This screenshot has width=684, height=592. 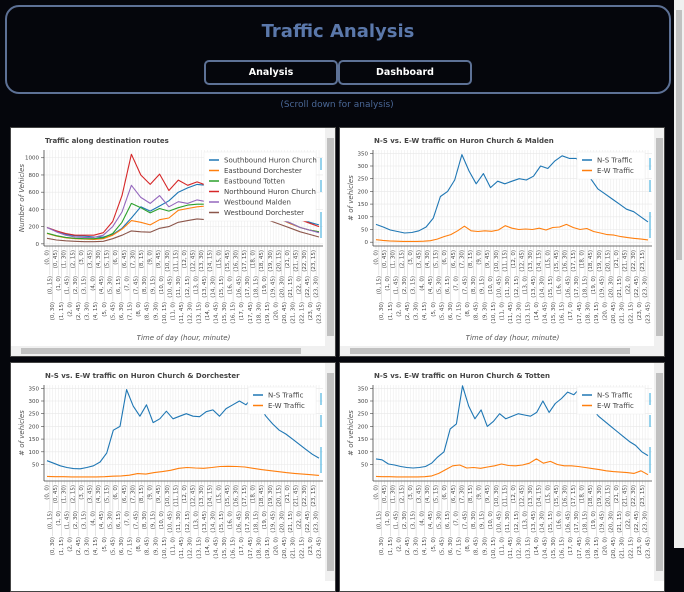 I want to click on series-line-e-w-traffic, so click(x=512, y=468).